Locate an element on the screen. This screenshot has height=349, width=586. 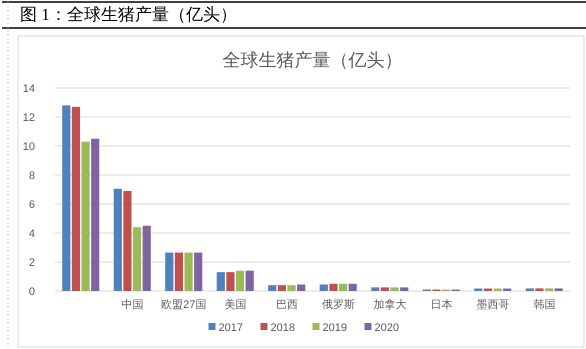
chart-title: 图 1：全球生猪产量（亿头） is located at coordinates (128, 14).